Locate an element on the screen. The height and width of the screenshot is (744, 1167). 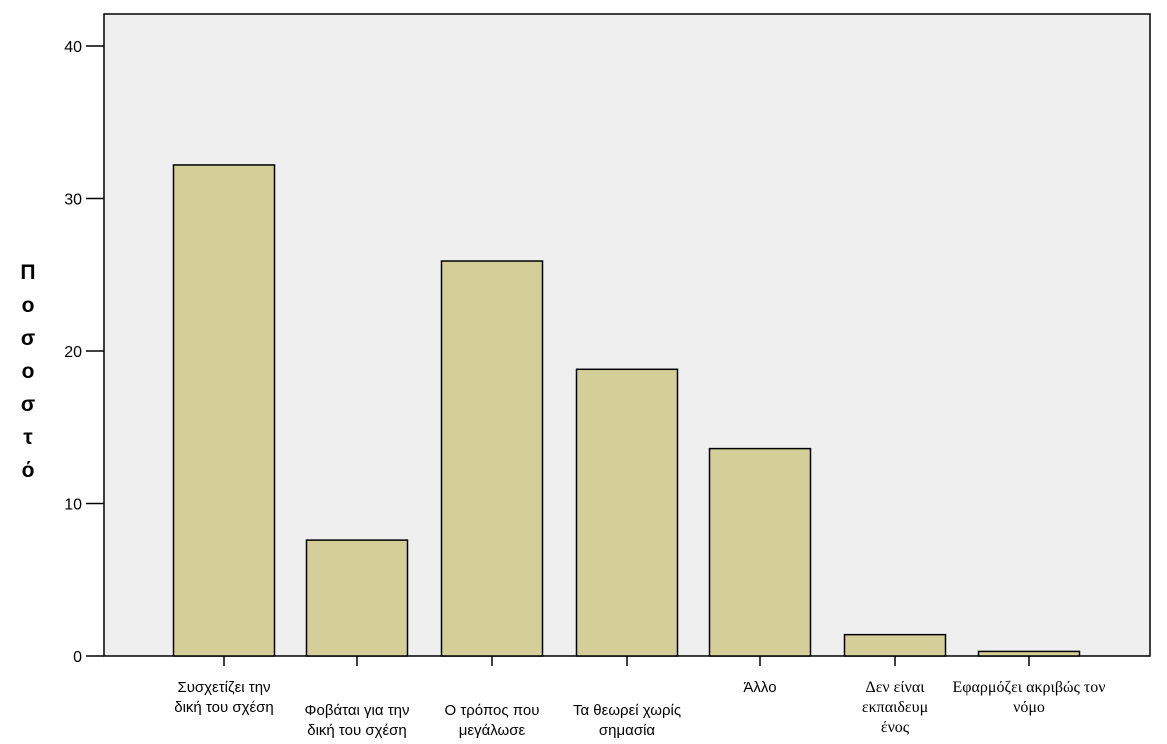
x-tick-label-line: Δεν είναι is located at coordinates (895, 687).